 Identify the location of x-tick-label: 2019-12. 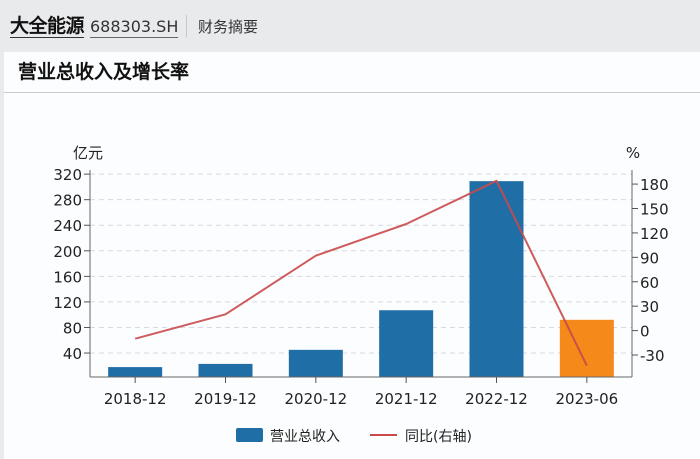
(225, 399).